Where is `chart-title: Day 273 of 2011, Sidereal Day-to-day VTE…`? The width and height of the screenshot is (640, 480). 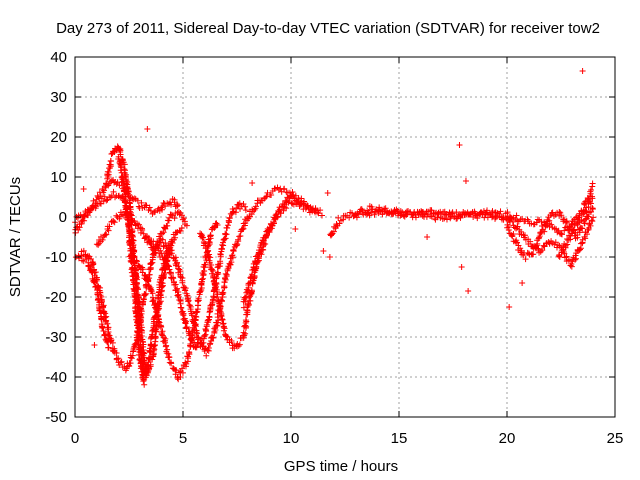 chart-title: Day 273 of 2011, Sidereal Day-to-day VTE… is located at coordinates (328, 28).